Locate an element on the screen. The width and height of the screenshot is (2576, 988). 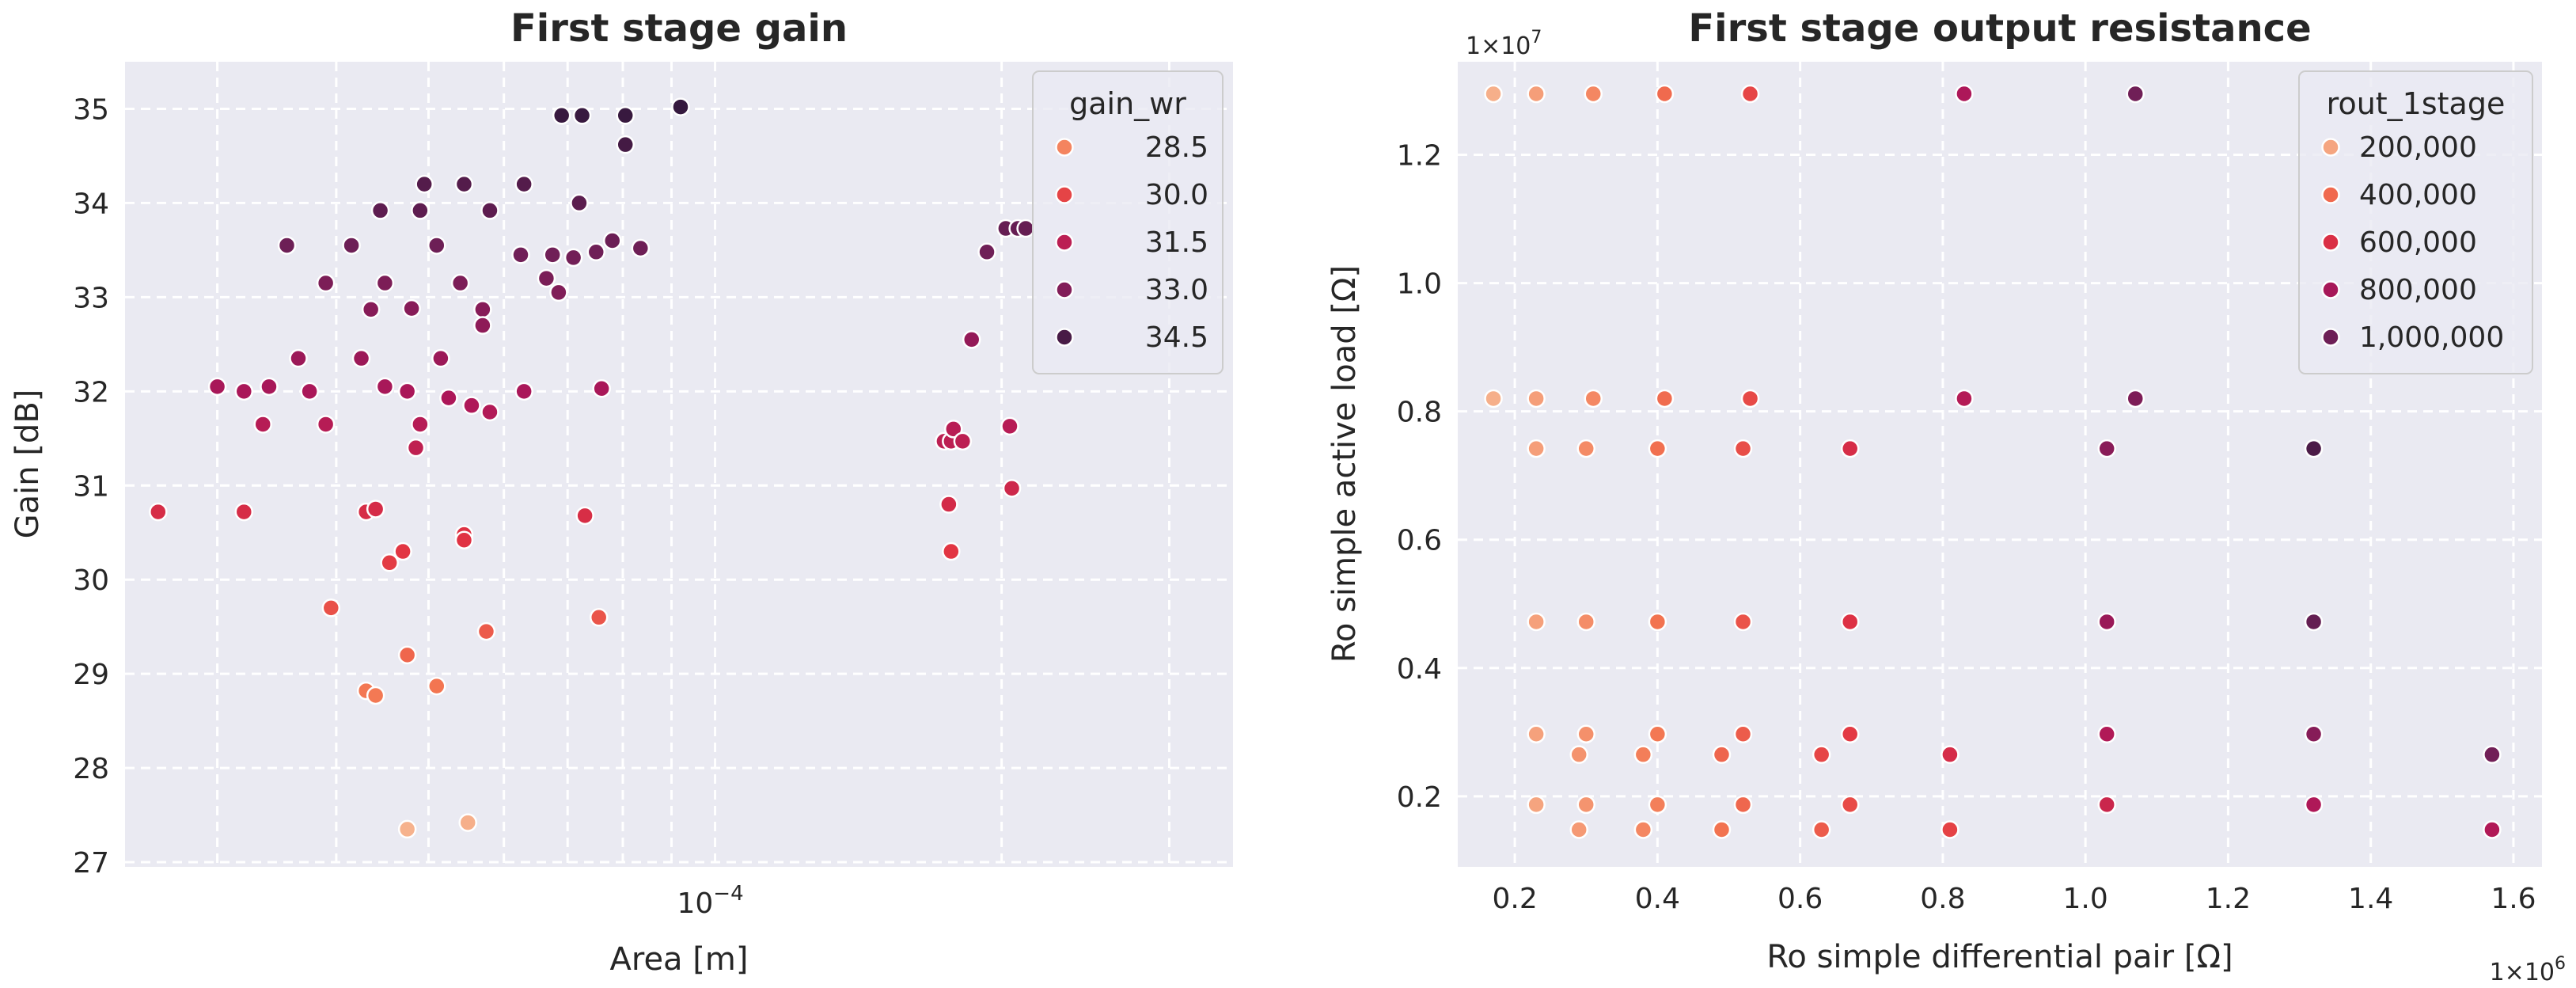
resistance-x-tick-label: 1.0 is located at coordinates (2085, 899).